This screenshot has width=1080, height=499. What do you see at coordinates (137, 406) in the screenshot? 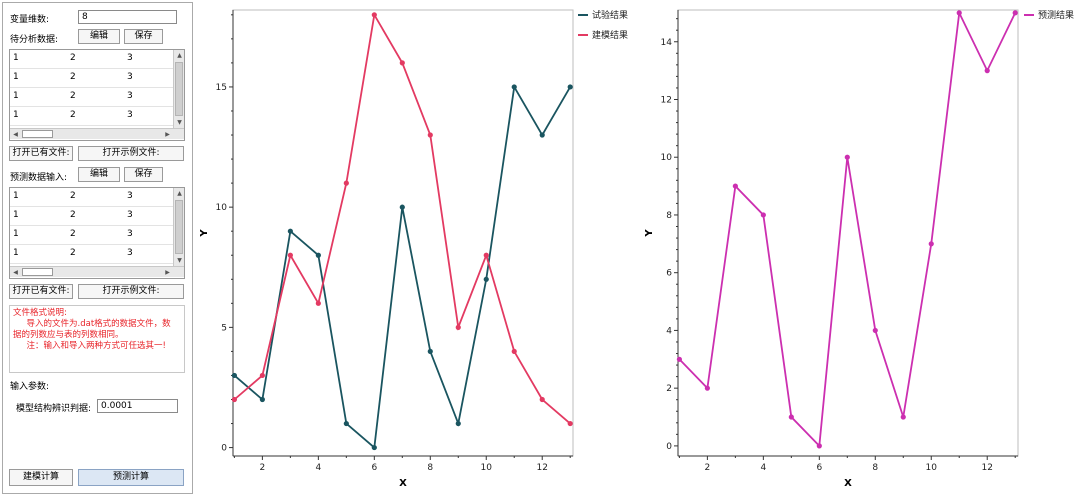
I see `criterion-input: 0.0001` at bounding box center [137, 406].